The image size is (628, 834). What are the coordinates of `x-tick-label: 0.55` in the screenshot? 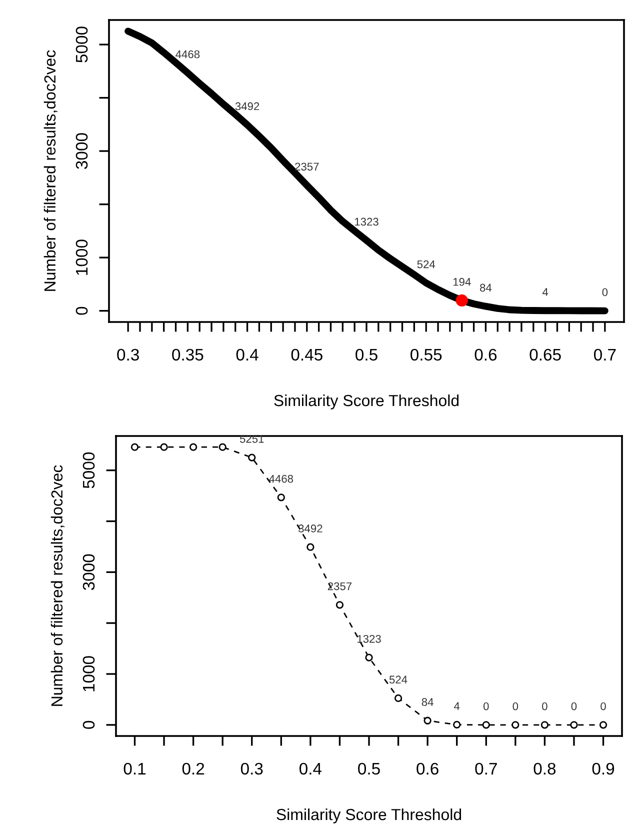 It's located at (426, 354).